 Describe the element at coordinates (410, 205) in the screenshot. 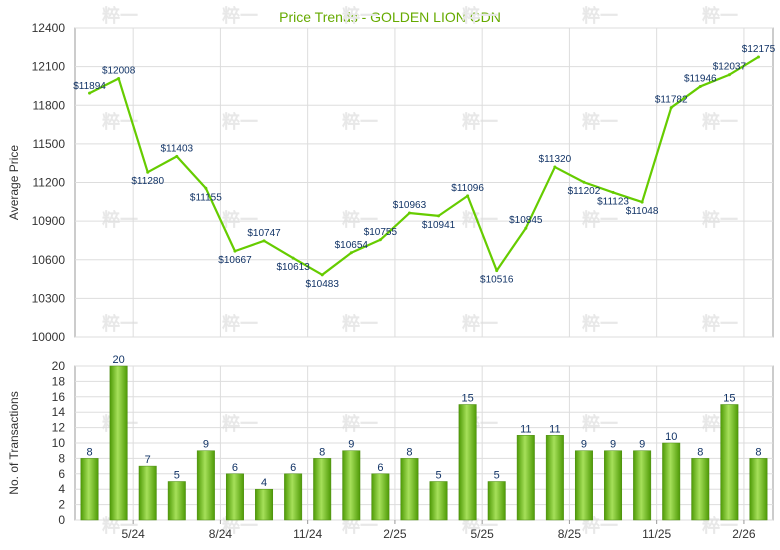

I see `price-data-label: $10963` at that location.